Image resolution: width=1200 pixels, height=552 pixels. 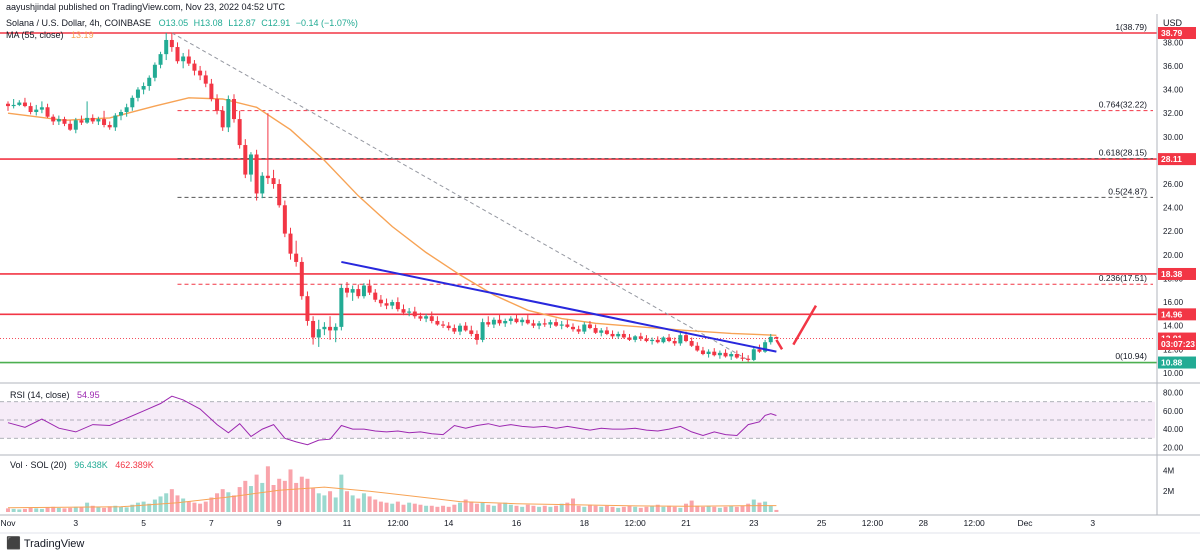 I want to click on rsi-tick-label: 80.00, so click(x=1173, y=393).